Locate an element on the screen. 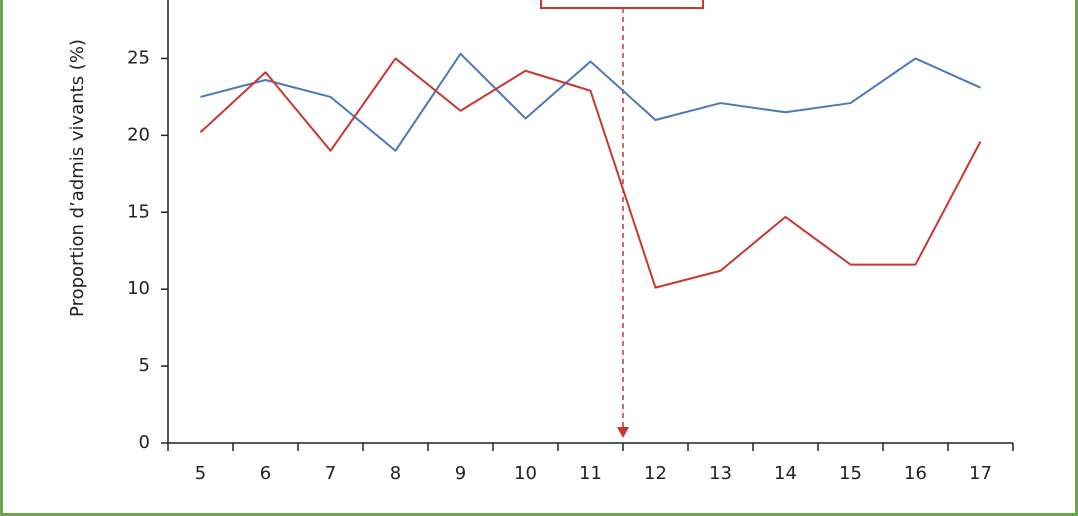 This screenshot has height=516, width=1078. x-tick-label: 5 is located at coordinates (200, 473).